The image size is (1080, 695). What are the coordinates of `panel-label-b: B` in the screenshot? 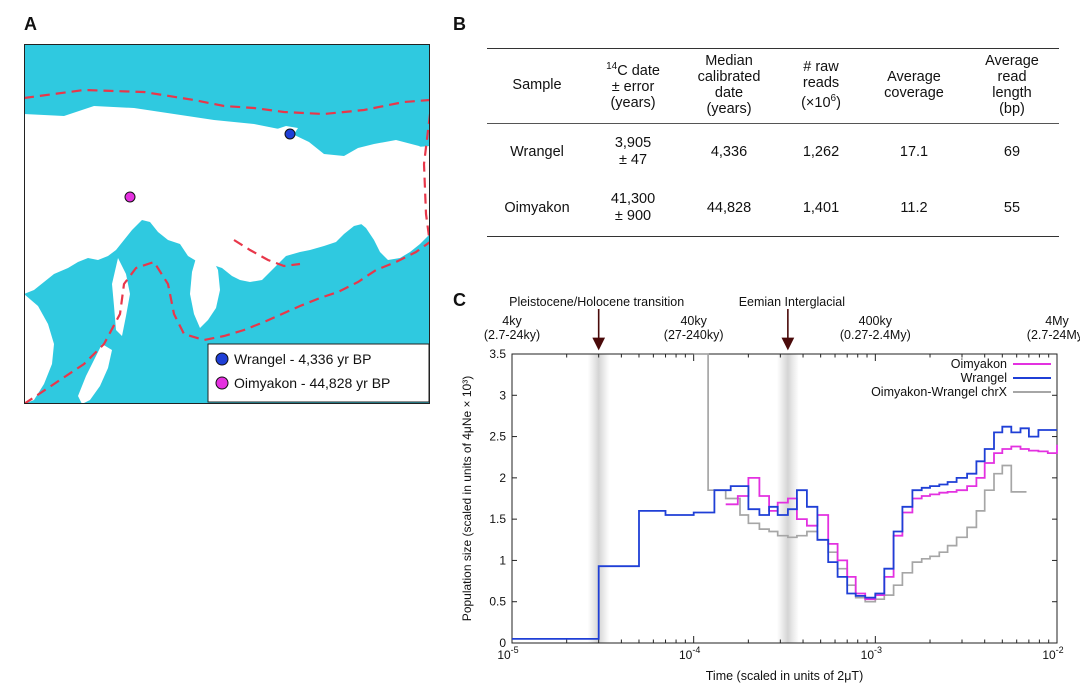 It's located at (459, 24).